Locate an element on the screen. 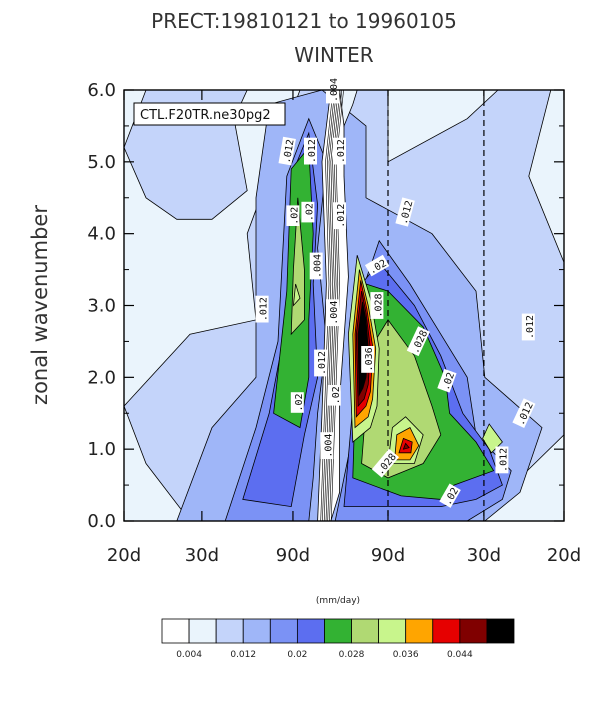  y-tick-label: 2.0 is located at coordinates (101, 377).